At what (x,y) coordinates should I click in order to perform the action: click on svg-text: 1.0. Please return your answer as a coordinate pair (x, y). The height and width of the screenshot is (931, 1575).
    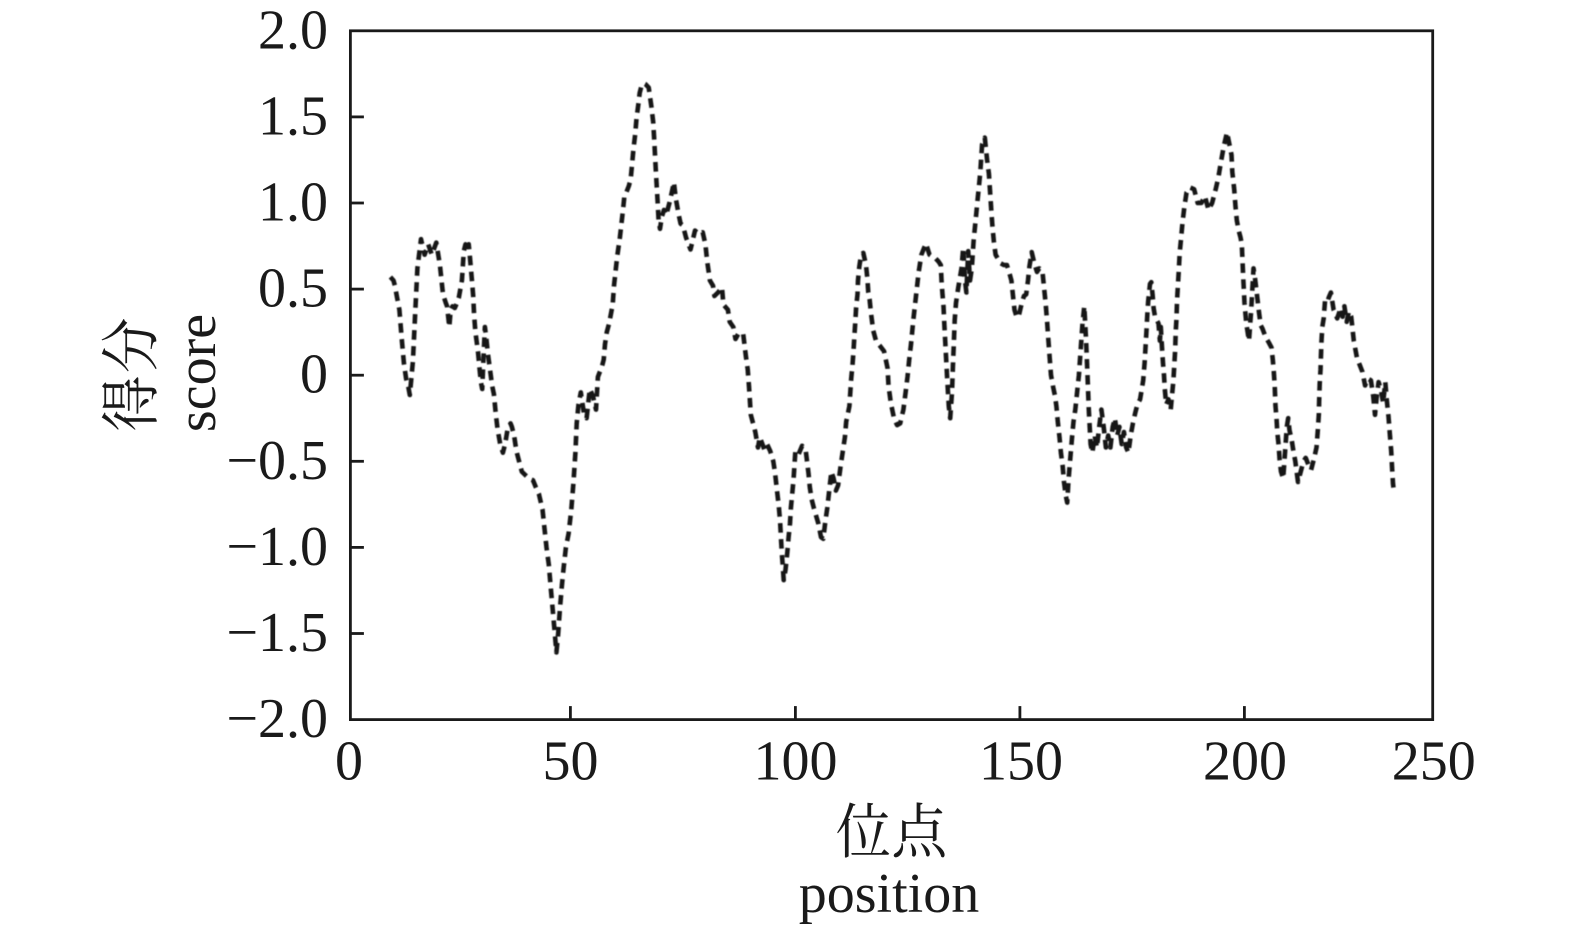
    Looking at the image, I should click on (293, 203).